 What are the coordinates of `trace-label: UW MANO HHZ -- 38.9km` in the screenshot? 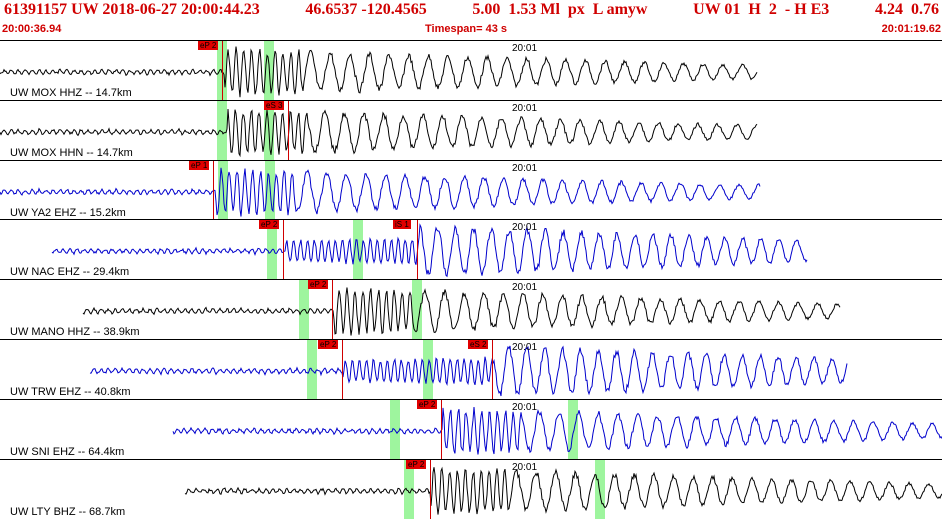 It's located at (75, 332).